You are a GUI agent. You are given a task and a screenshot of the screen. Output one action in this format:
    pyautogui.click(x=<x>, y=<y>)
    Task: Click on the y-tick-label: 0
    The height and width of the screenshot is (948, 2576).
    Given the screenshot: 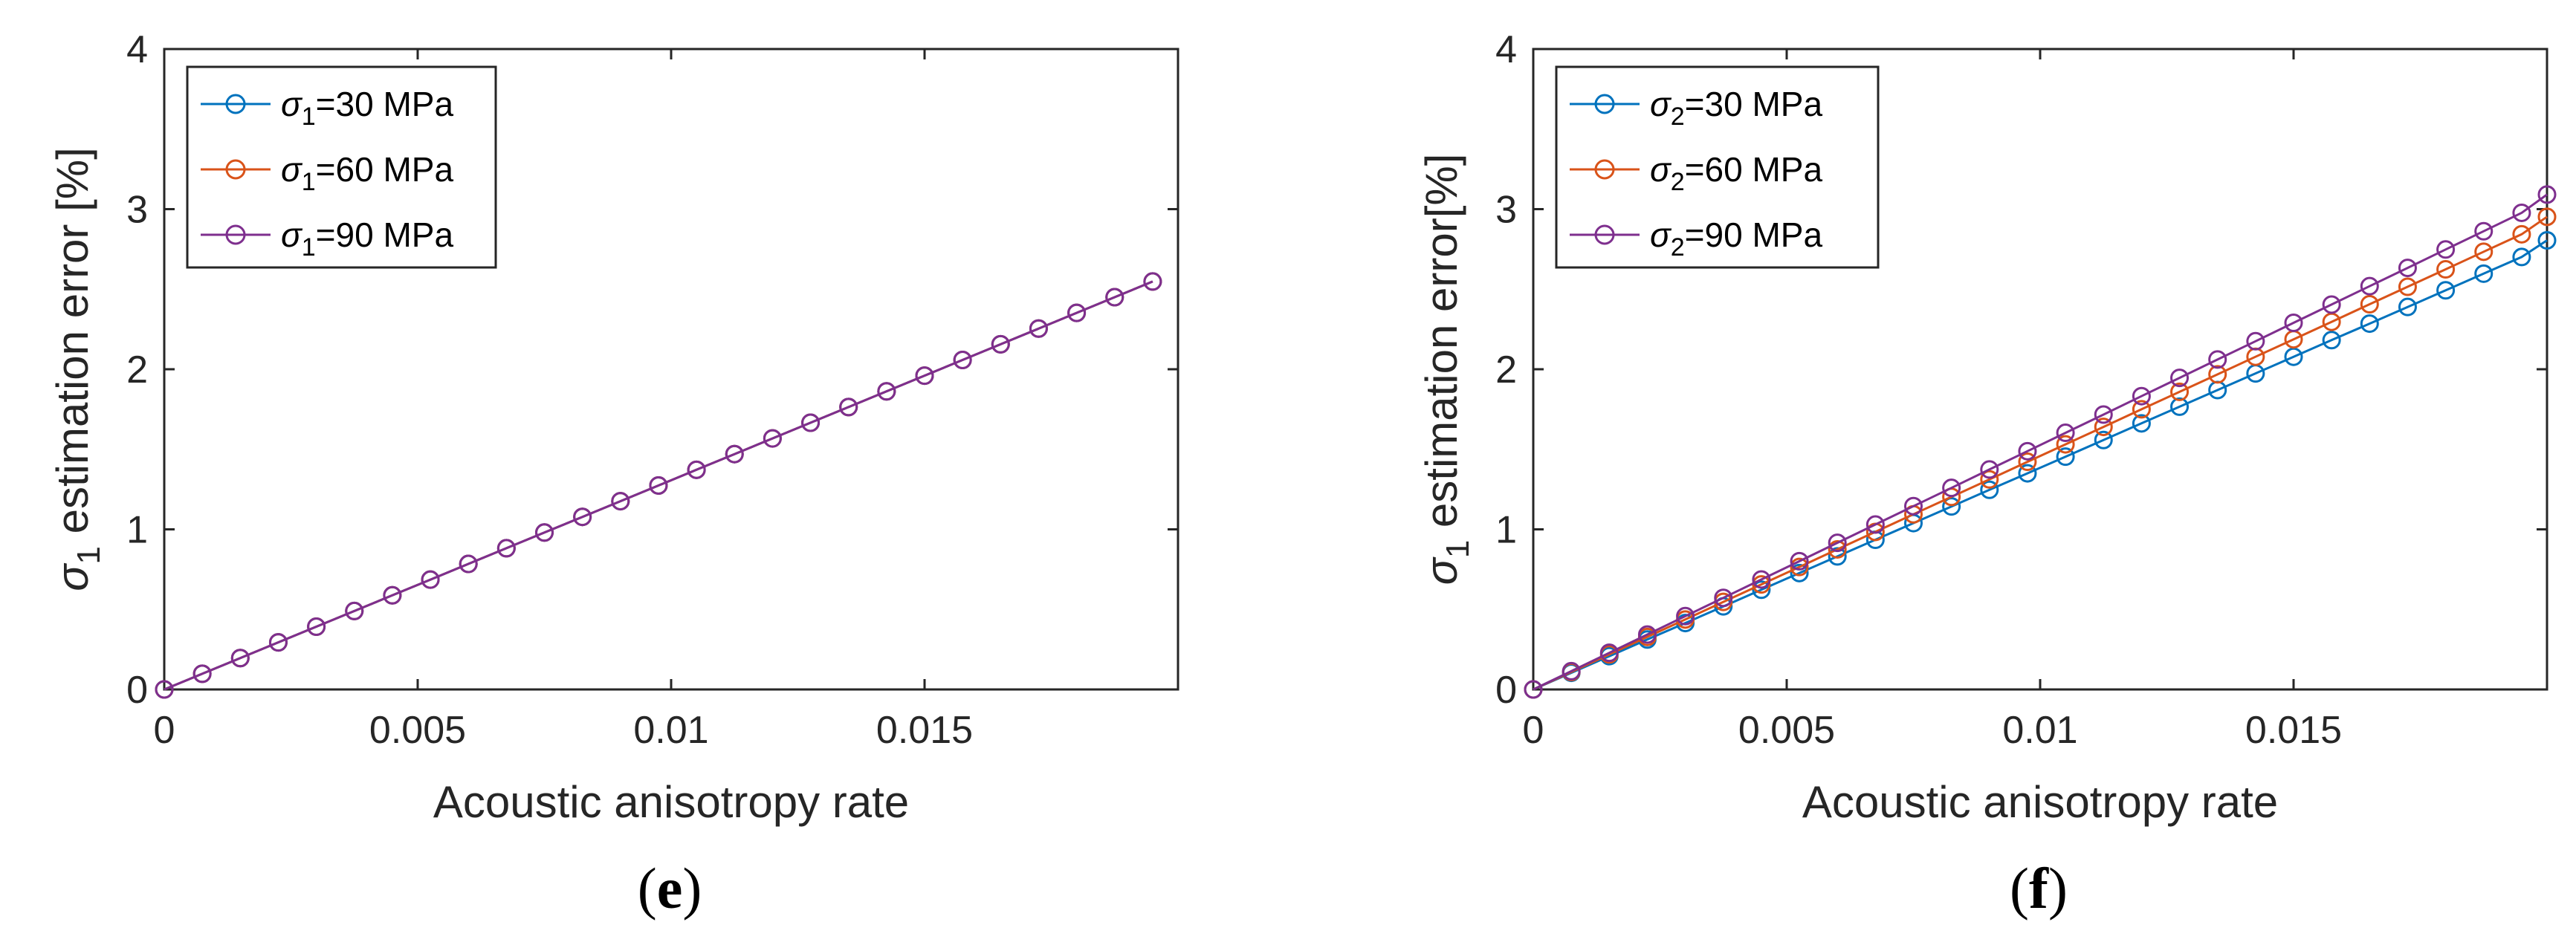 What is the action you would take?
    pyautogui.click(x=137, y=690)
    